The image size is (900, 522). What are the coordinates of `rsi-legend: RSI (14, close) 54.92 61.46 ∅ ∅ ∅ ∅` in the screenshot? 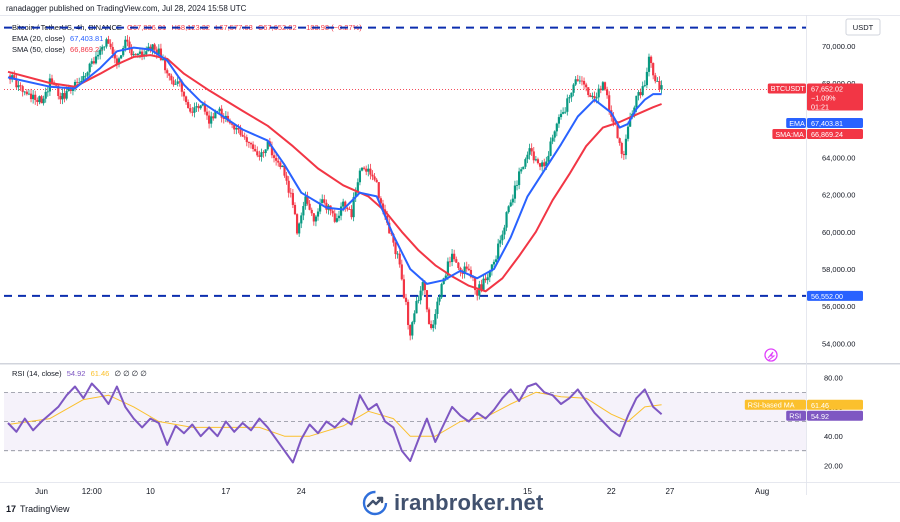 It's located at (79, 373).